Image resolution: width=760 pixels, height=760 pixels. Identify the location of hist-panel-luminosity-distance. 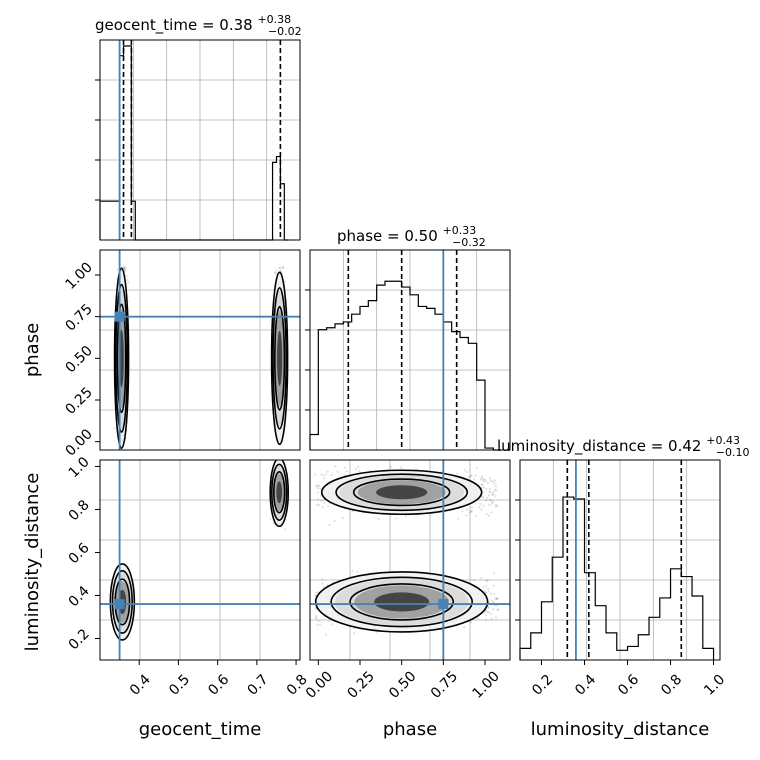
(619, 560).